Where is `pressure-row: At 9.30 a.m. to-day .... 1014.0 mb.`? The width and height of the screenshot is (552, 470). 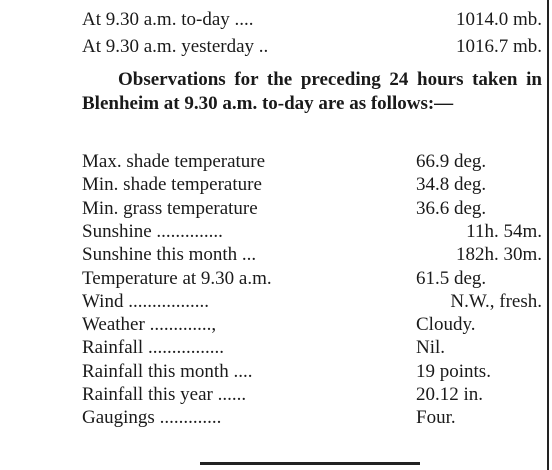 pressure-row: At 9.30 a.m. to-day .... 1014.0 mb. is located at coordinates (312, 20).